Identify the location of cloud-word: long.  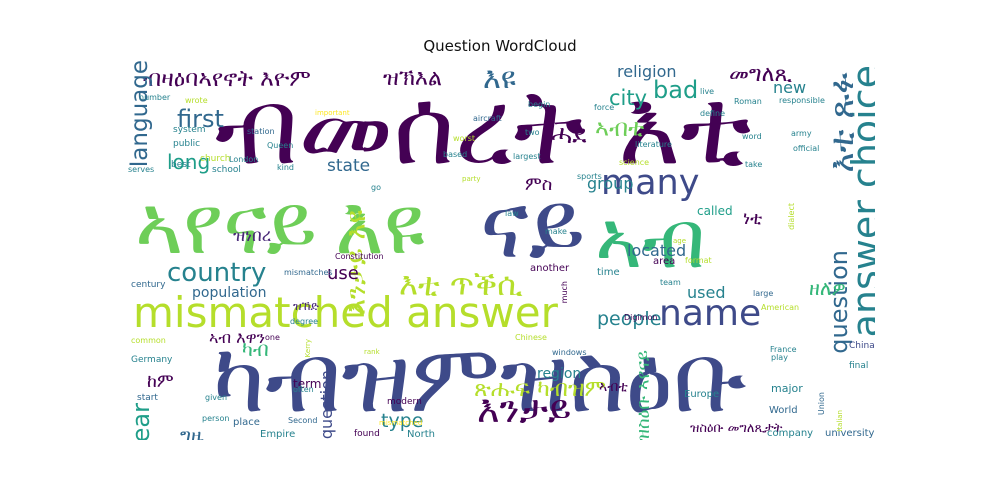
(189, 162).